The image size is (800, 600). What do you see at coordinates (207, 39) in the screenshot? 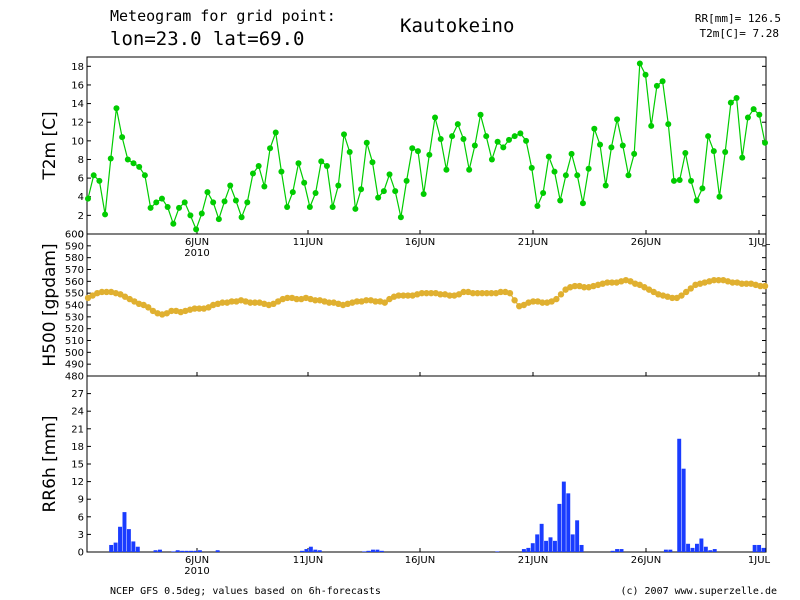
I see `header-line2: lon=23.0 lat=69.0` at bounding box center [207, 39].